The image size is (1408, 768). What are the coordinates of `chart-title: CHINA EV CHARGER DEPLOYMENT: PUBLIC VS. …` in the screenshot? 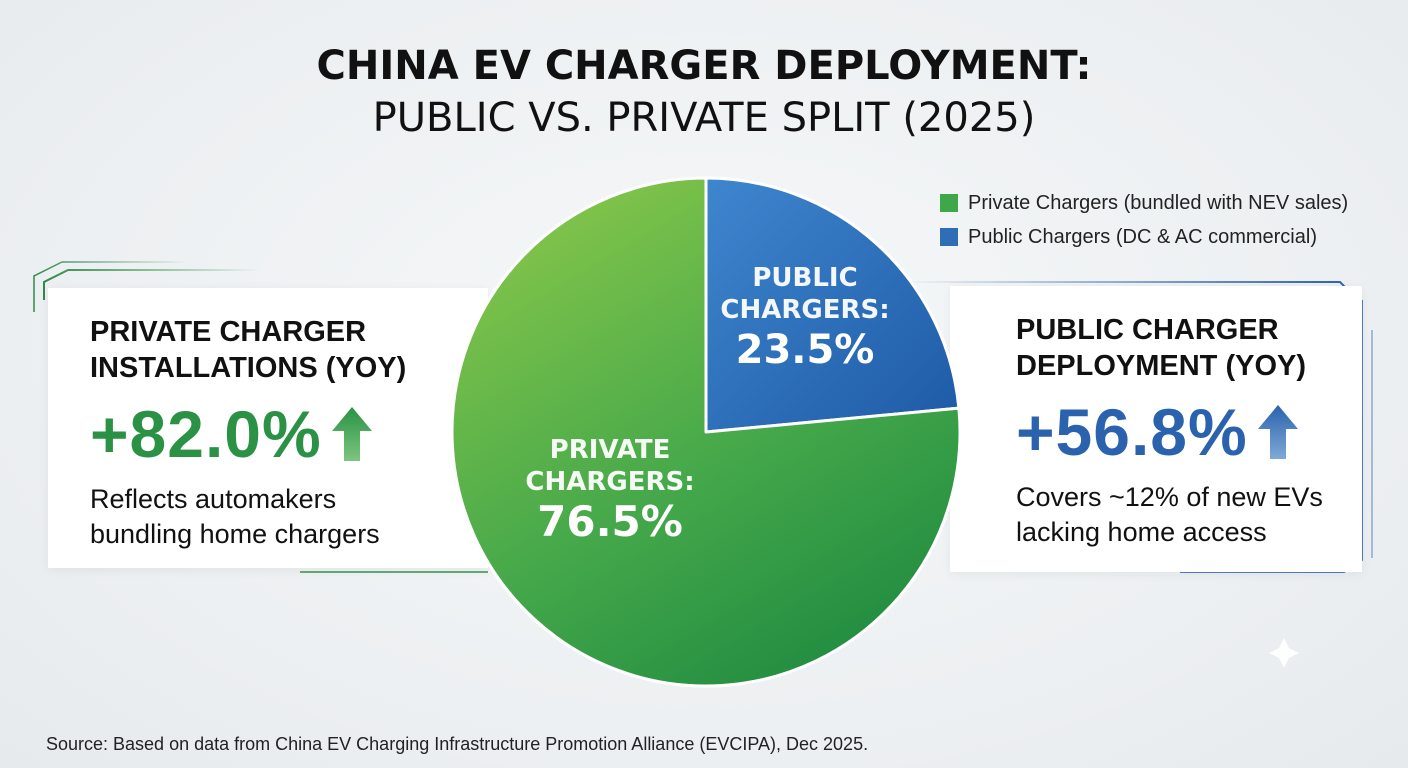 It's located at (704, 92).